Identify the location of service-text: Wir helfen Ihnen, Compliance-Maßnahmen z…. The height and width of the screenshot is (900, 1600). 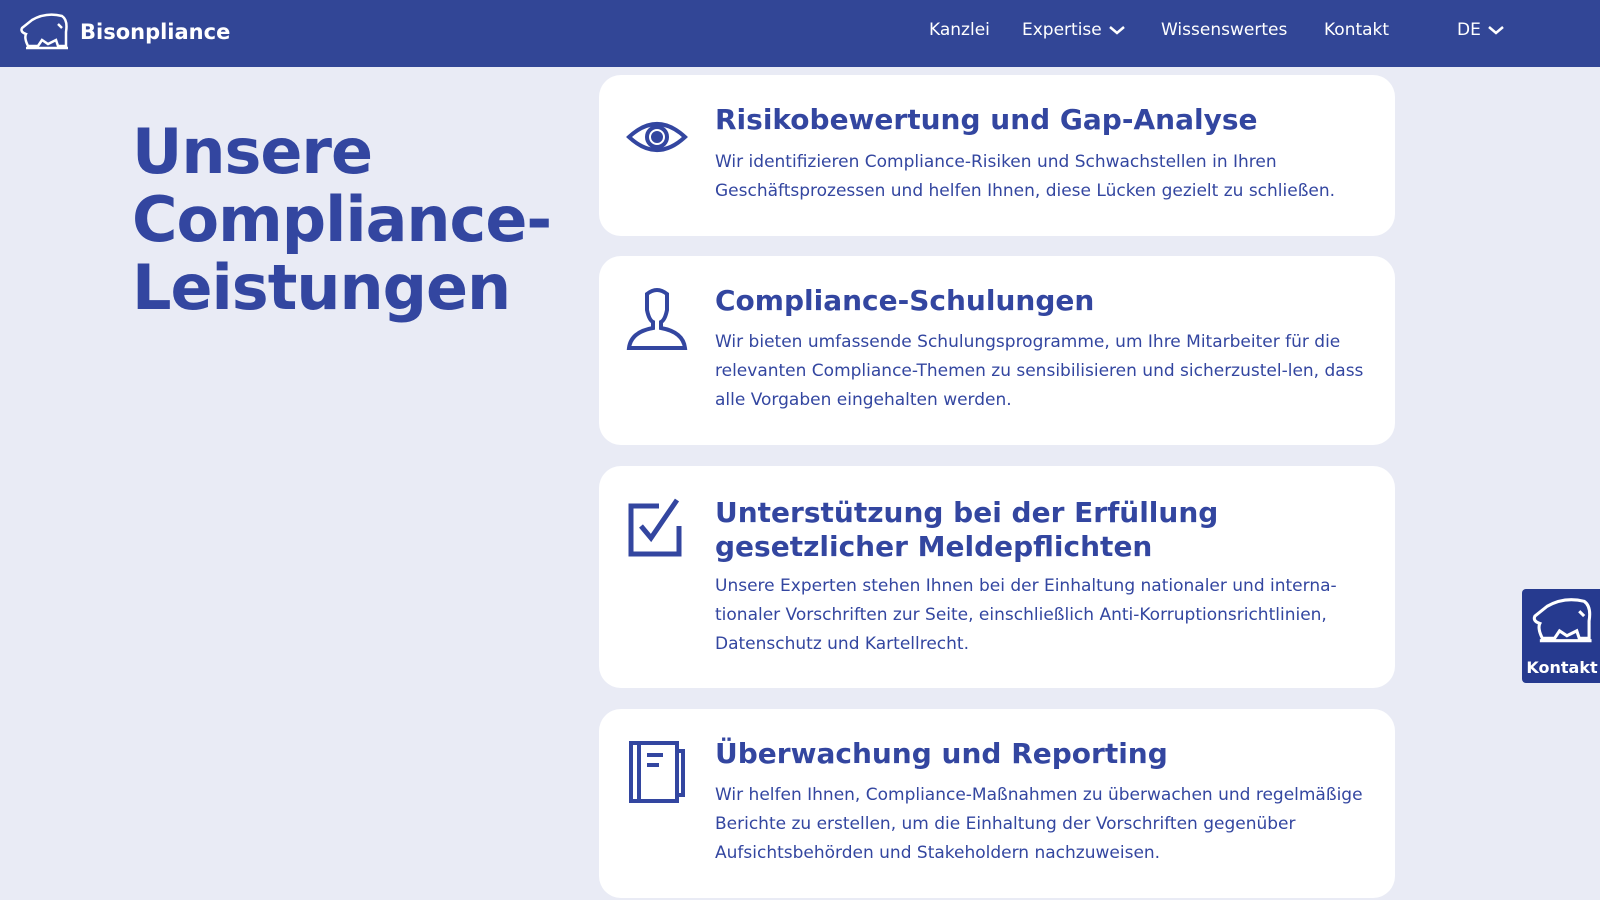
(1039, 824).